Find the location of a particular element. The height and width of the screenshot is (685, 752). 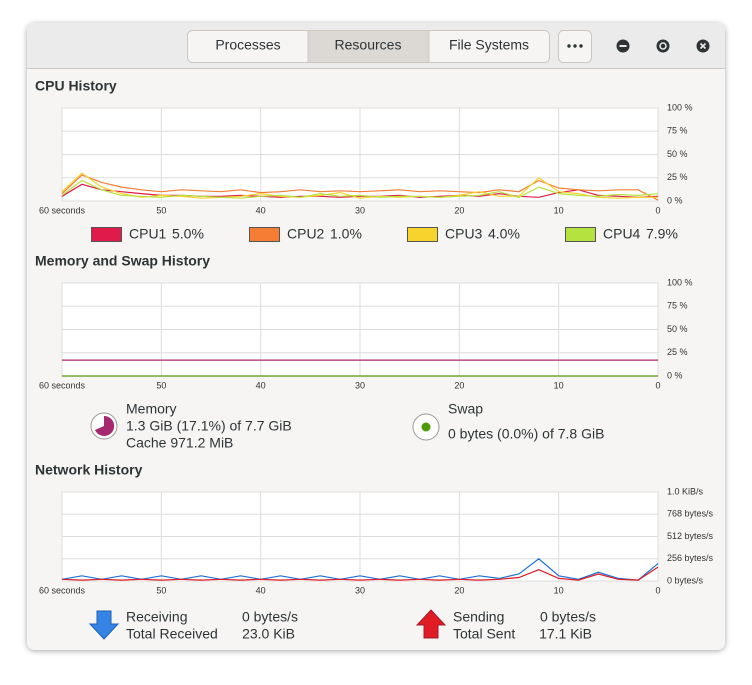

legend-label: Memory is located at coordinates (151, 409).